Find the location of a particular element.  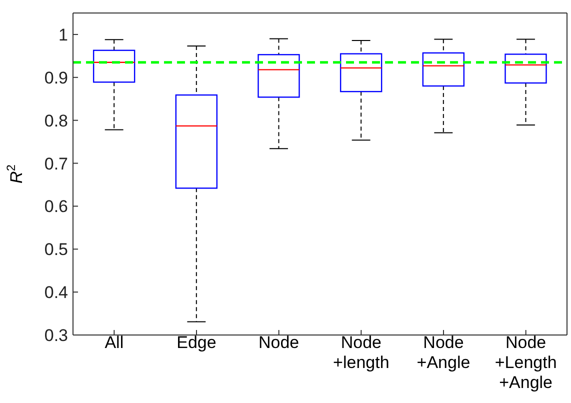

x-tick-label: Node +length is located at coordinates (361, 352).